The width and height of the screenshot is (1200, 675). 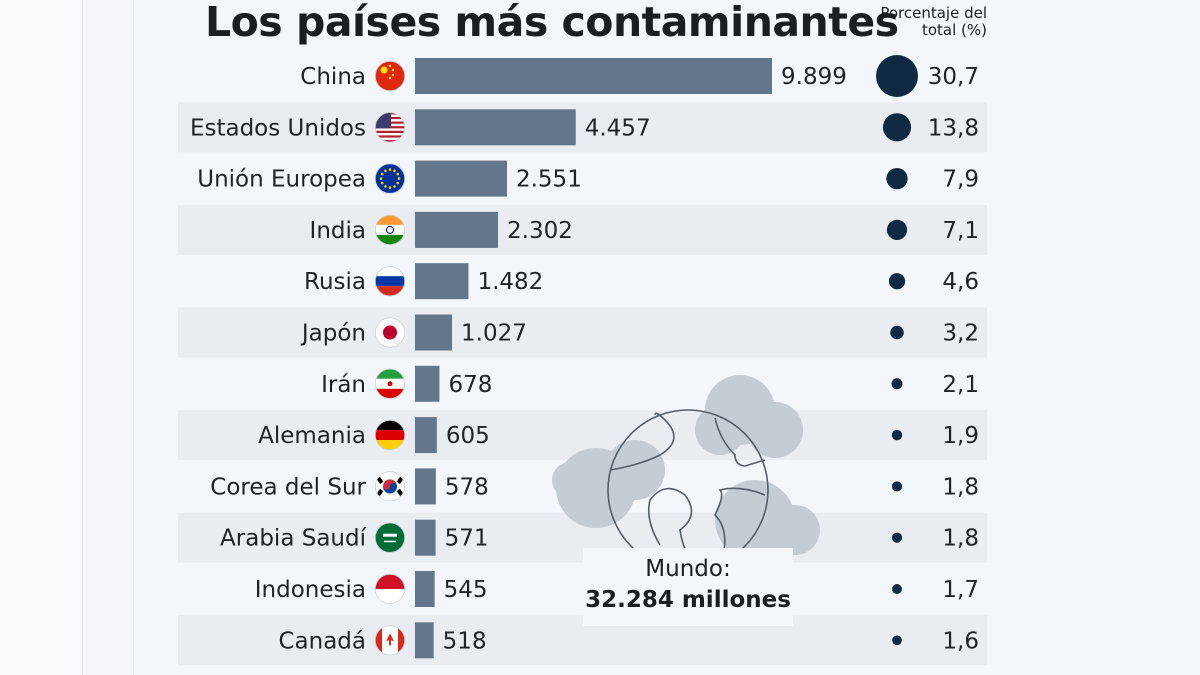 What do you see at coordinates (310, 590) in the screenshot?
I see `category-label: Indonesia` at bounding box center [310, 590].